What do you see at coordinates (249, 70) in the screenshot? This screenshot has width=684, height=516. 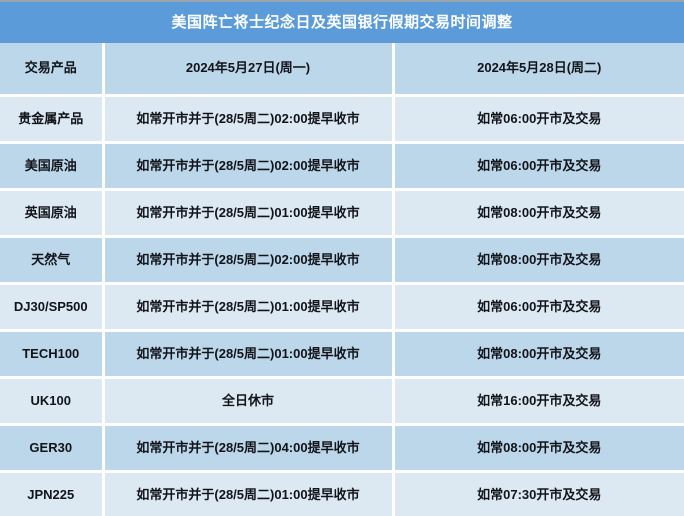 I see `column-header-day1: 2024年5月27日(周一)` at bounding box center [249, 70].